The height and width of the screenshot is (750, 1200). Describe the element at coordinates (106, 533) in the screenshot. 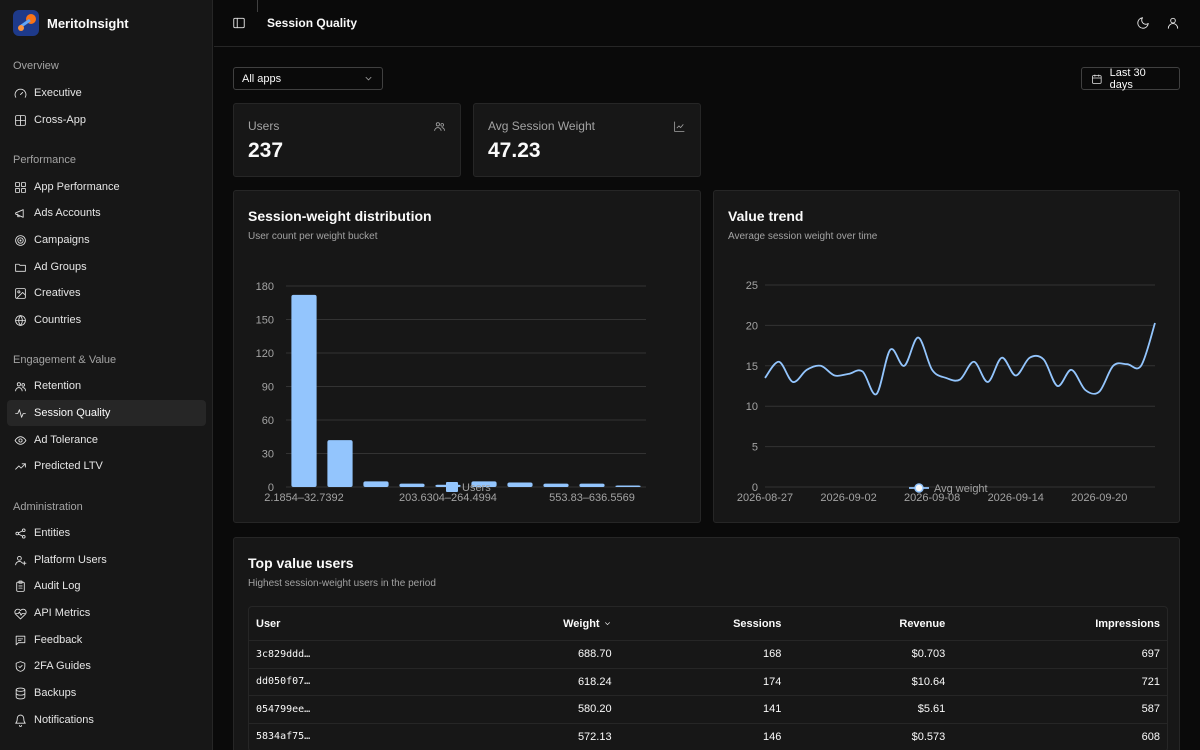

I see `sidebar-item-entities: Entities` at that location.